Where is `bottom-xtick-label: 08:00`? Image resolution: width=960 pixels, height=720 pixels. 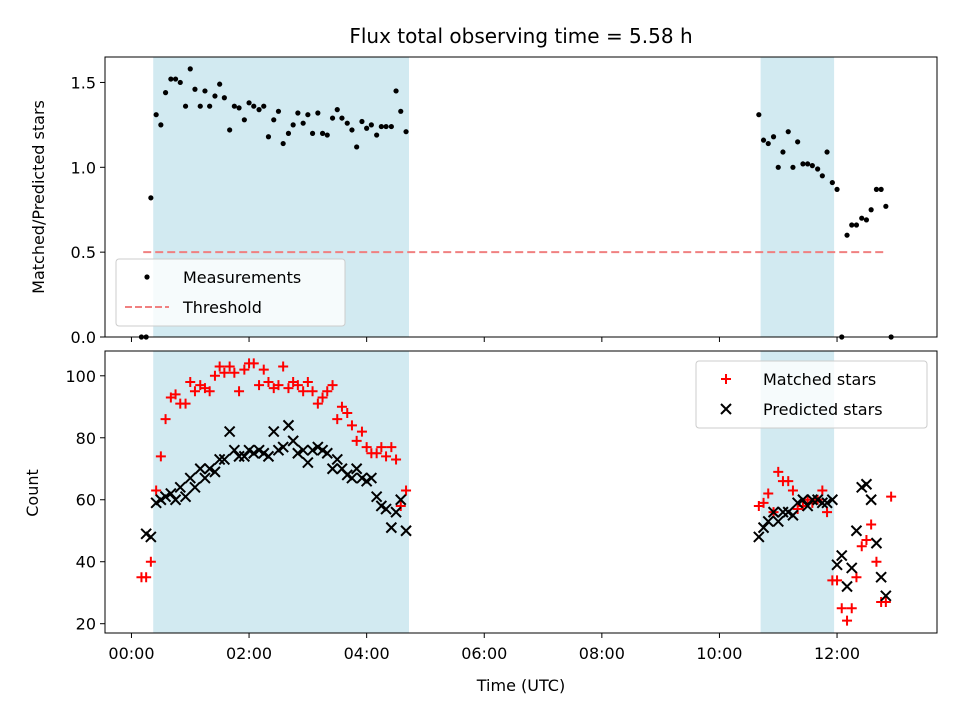 bottom-xtick-label: 08:00 is located at coordinates (602, 653).